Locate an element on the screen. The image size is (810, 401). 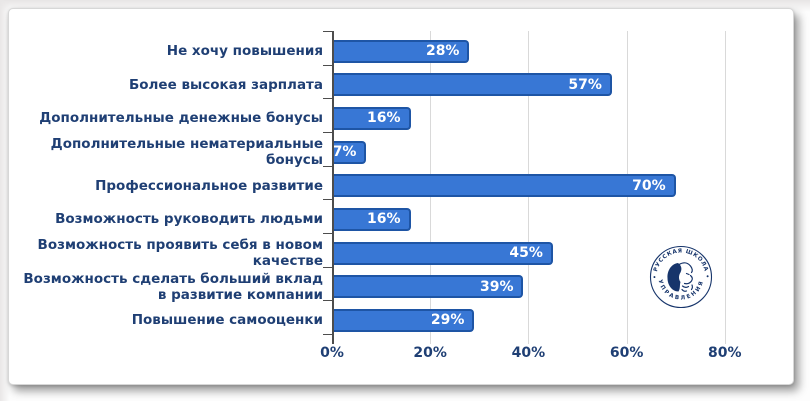
bar: 7% is located at coordinates (349, 152).